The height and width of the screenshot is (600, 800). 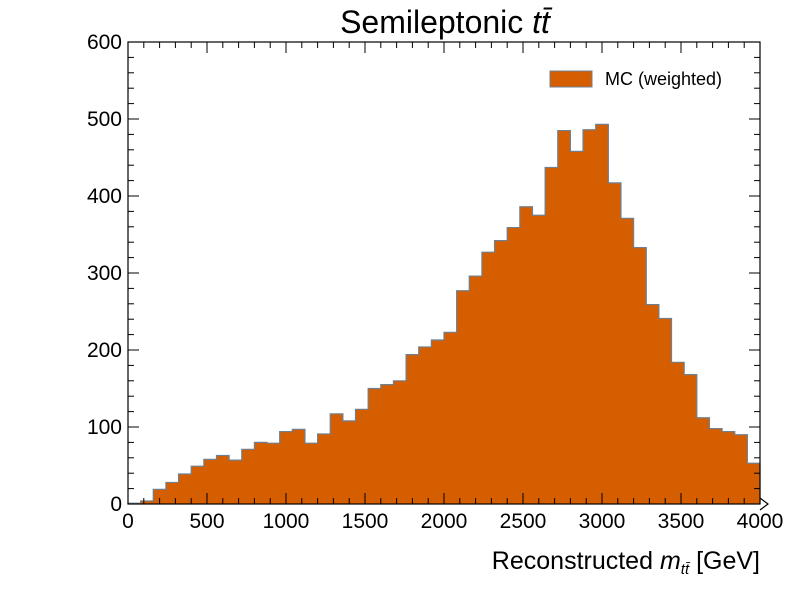 I want to click on x-tick-label: 1000, so click(x=286, y=521).